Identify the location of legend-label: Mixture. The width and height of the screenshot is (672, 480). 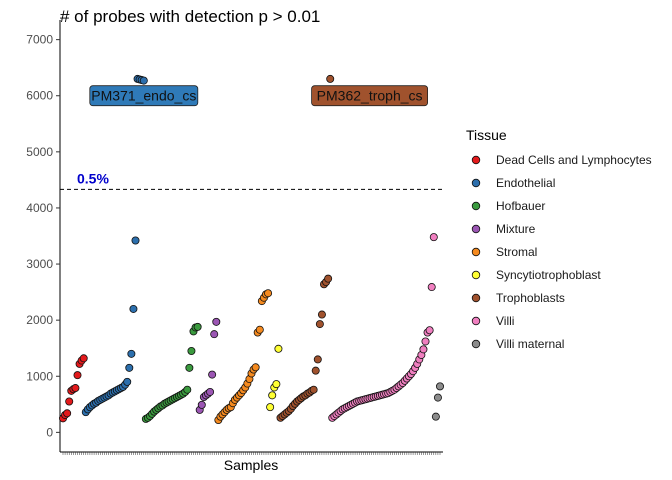
(516, 229).